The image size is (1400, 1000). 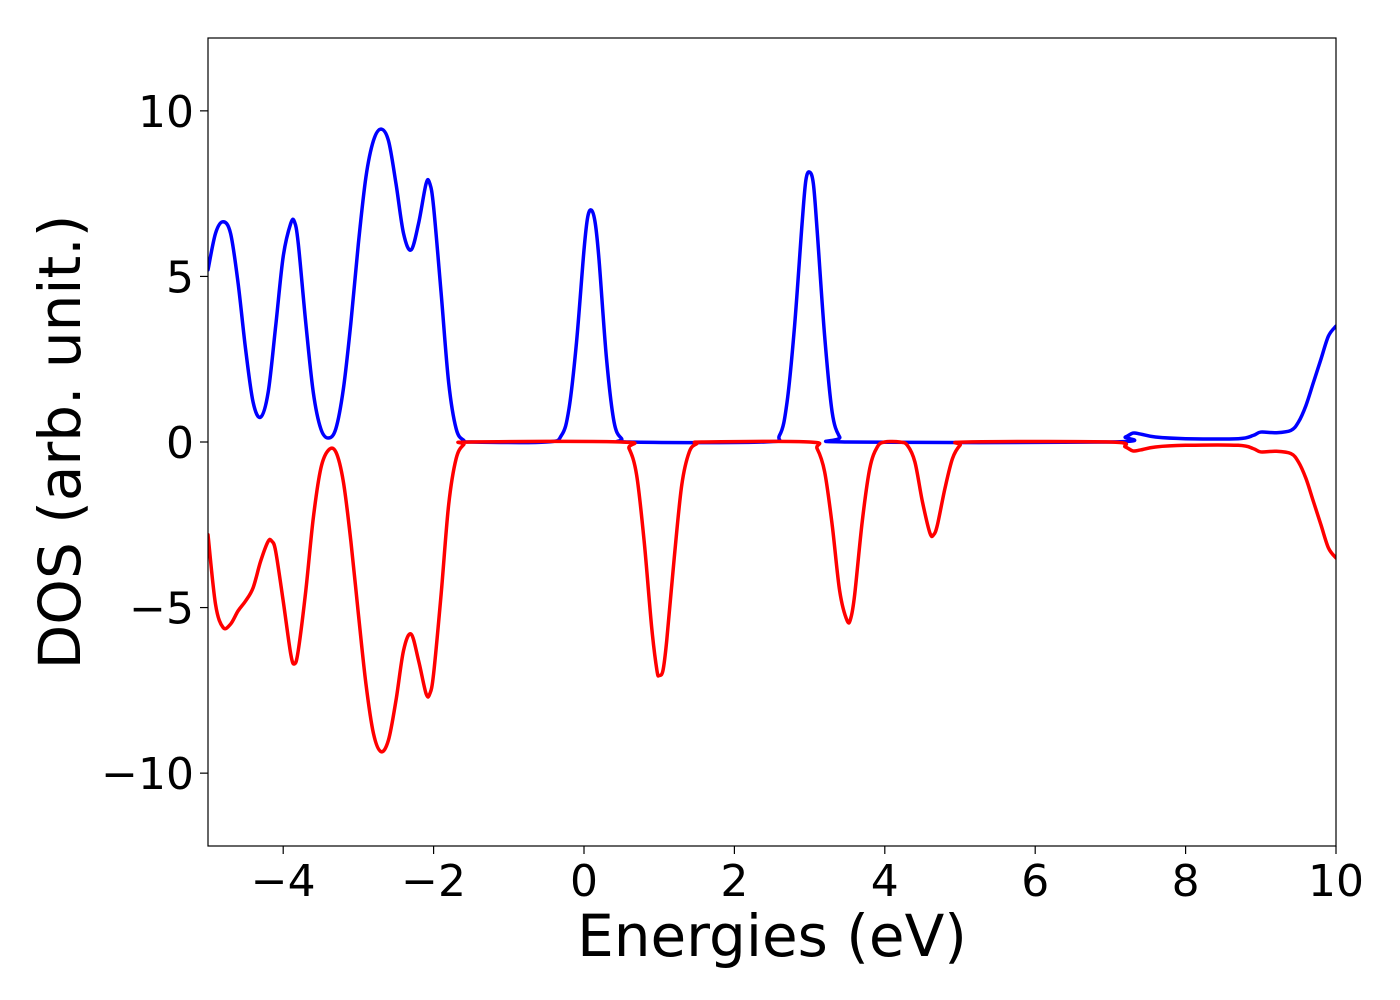 What do you see at coordinates (885, 881) in the screenshot?
I see `x-tick-label: 4` at bounding box center [885, 881].